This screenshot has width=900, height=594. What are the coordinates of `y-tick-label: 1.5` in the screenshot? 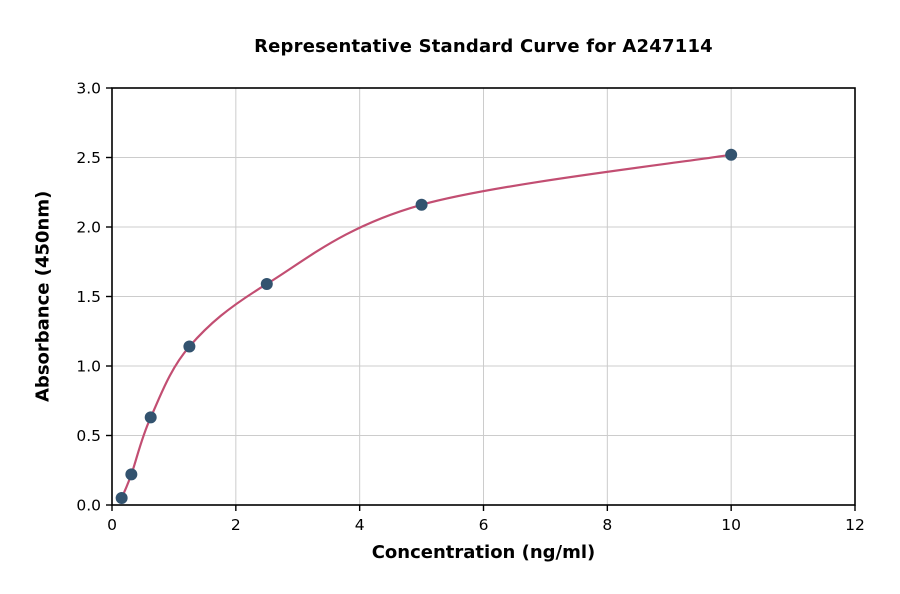 It's located at (88, 297).